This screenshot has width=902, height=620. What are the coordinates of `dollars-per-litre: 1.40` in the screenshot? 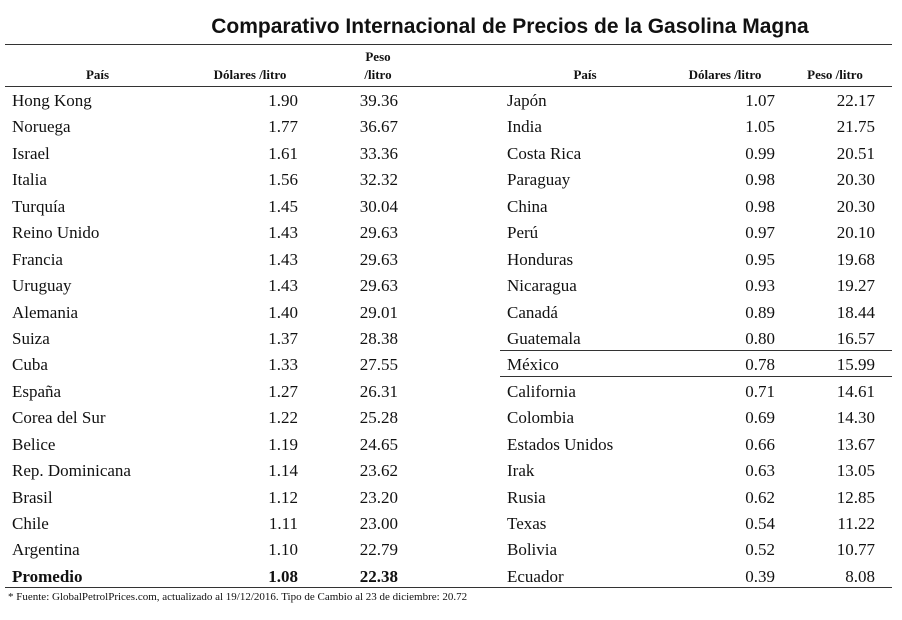 It's located at (283, 312).